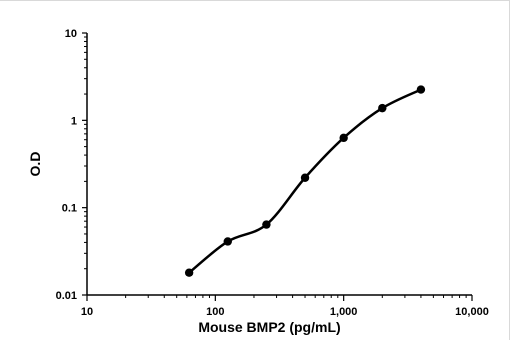 This screenshot has height=340, width=510. Describe the element at coordinates (87, 312) in the screenshot. I see `x-tick-label: 10` at that location.